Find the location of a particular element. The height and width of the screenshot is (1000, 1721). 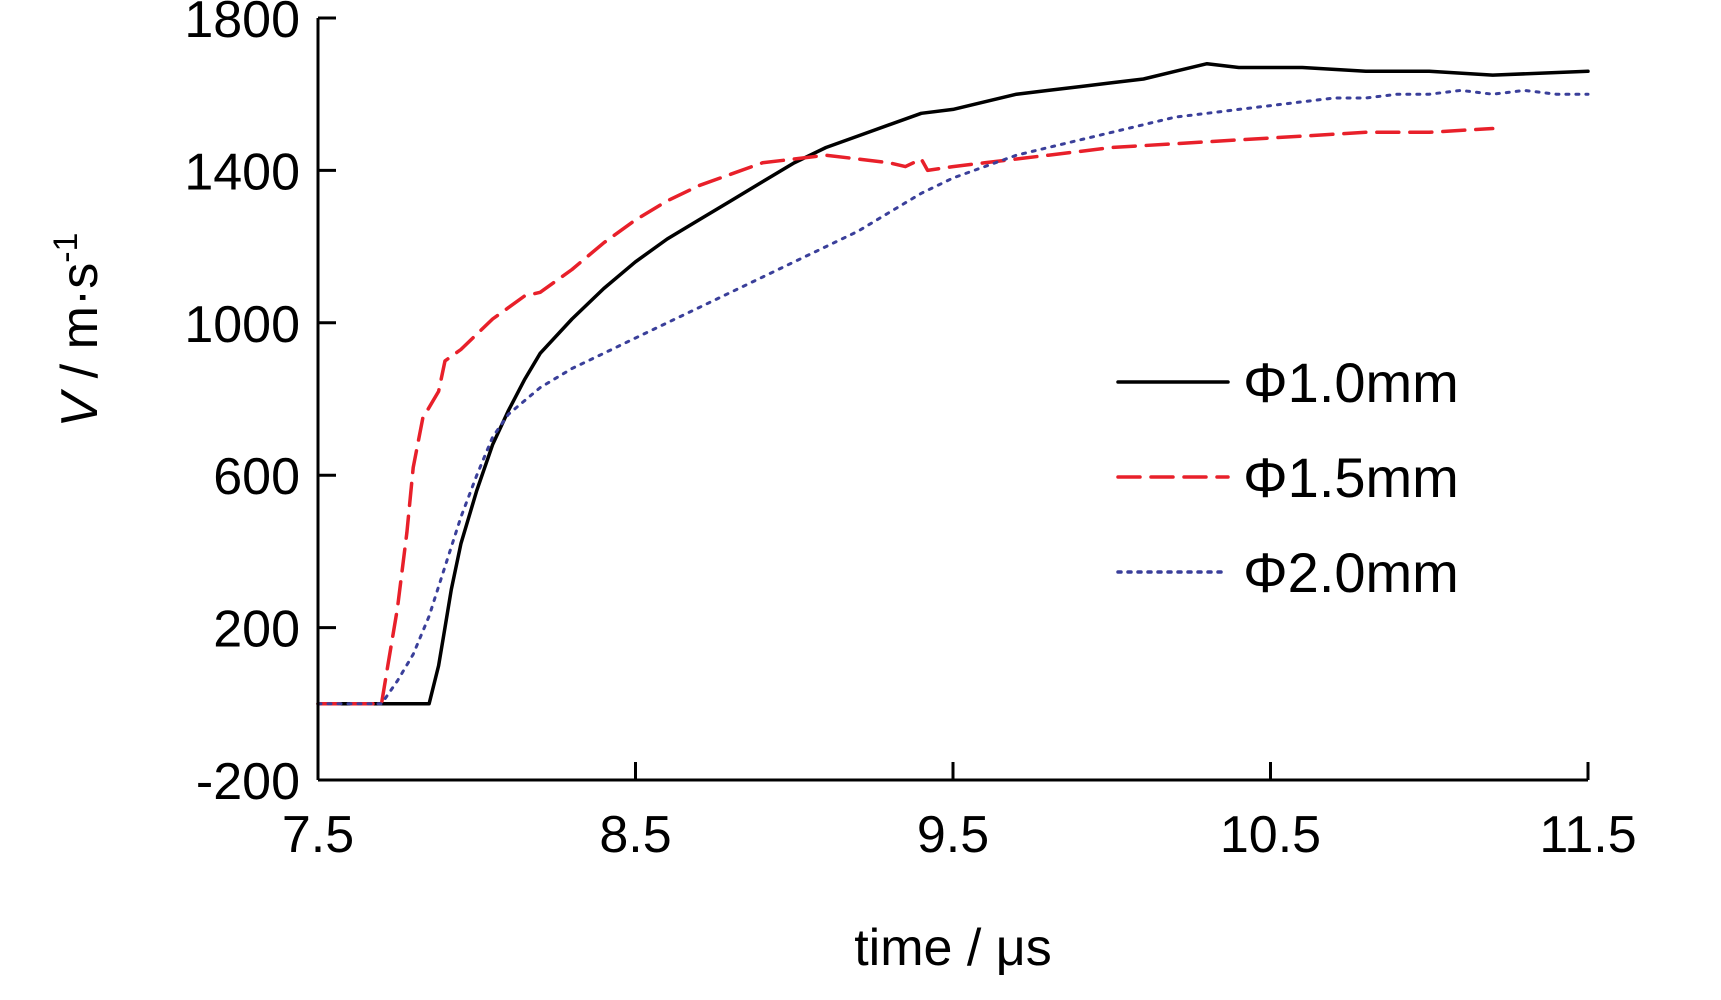

y-axis-unit: / m·s is located at coordinates (80, 328).